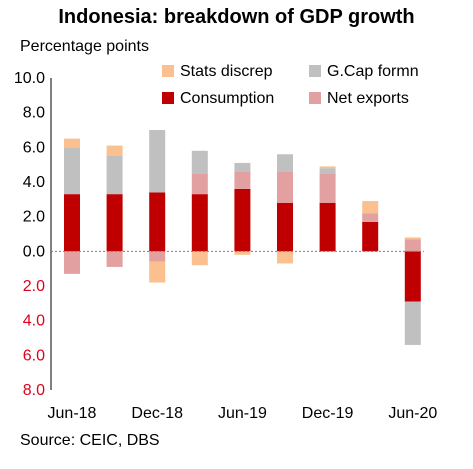  Describe the element at coordinates (29, 78) in the screenshot. I see `y-tick-label: 10.0` at that location.